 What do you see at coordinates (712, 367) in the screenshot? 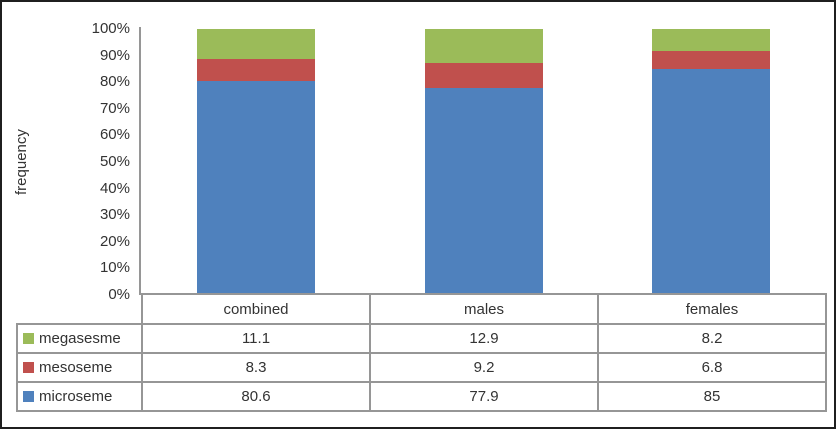
I see `value-cell: 6.8` at bounding box center [712, 367].